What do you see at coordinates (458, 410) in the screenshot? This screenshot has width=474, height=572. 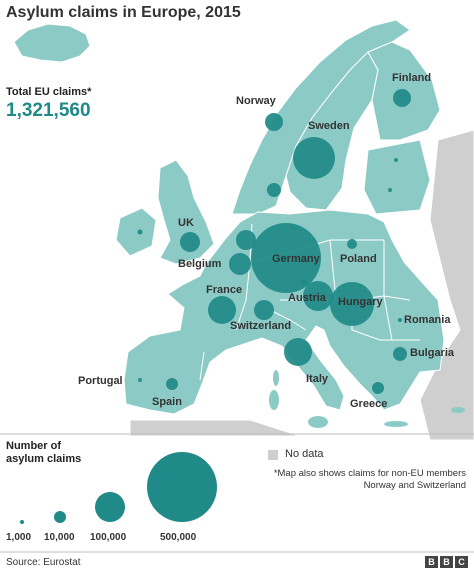 I see `cyprus` at bounding box center [458, 410].